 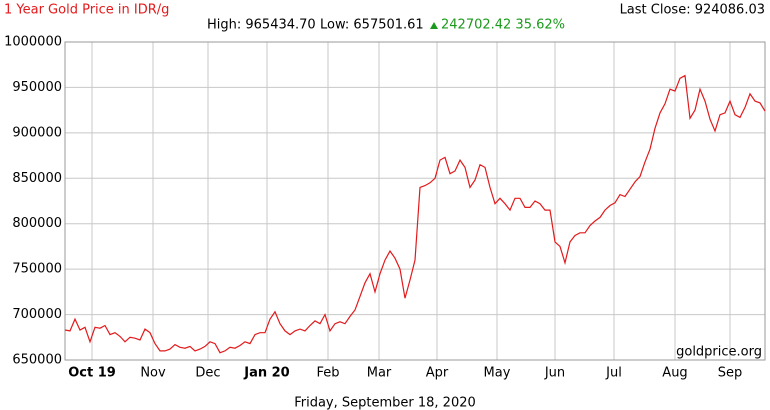 I want to click on x-tick-label: Feb, so click(x=327, y=373).